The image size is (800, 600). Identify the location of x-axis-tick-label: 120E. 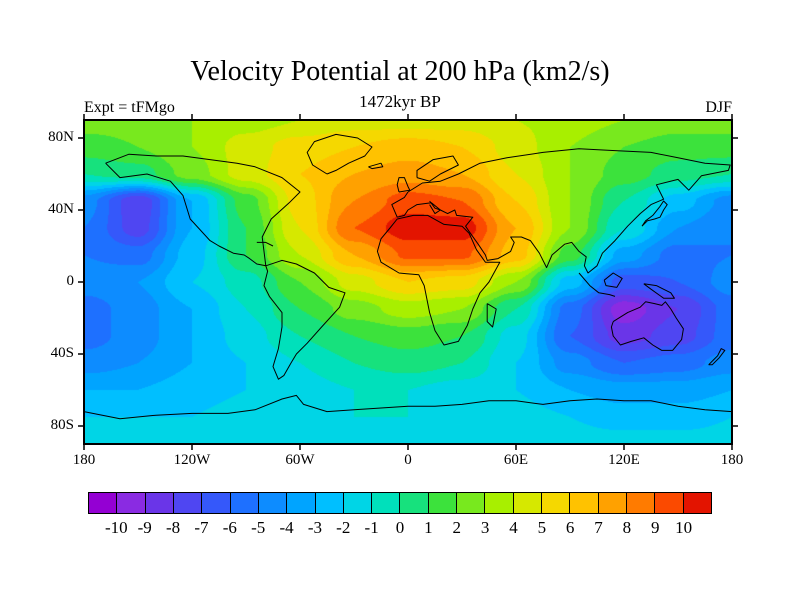
(624, 460).